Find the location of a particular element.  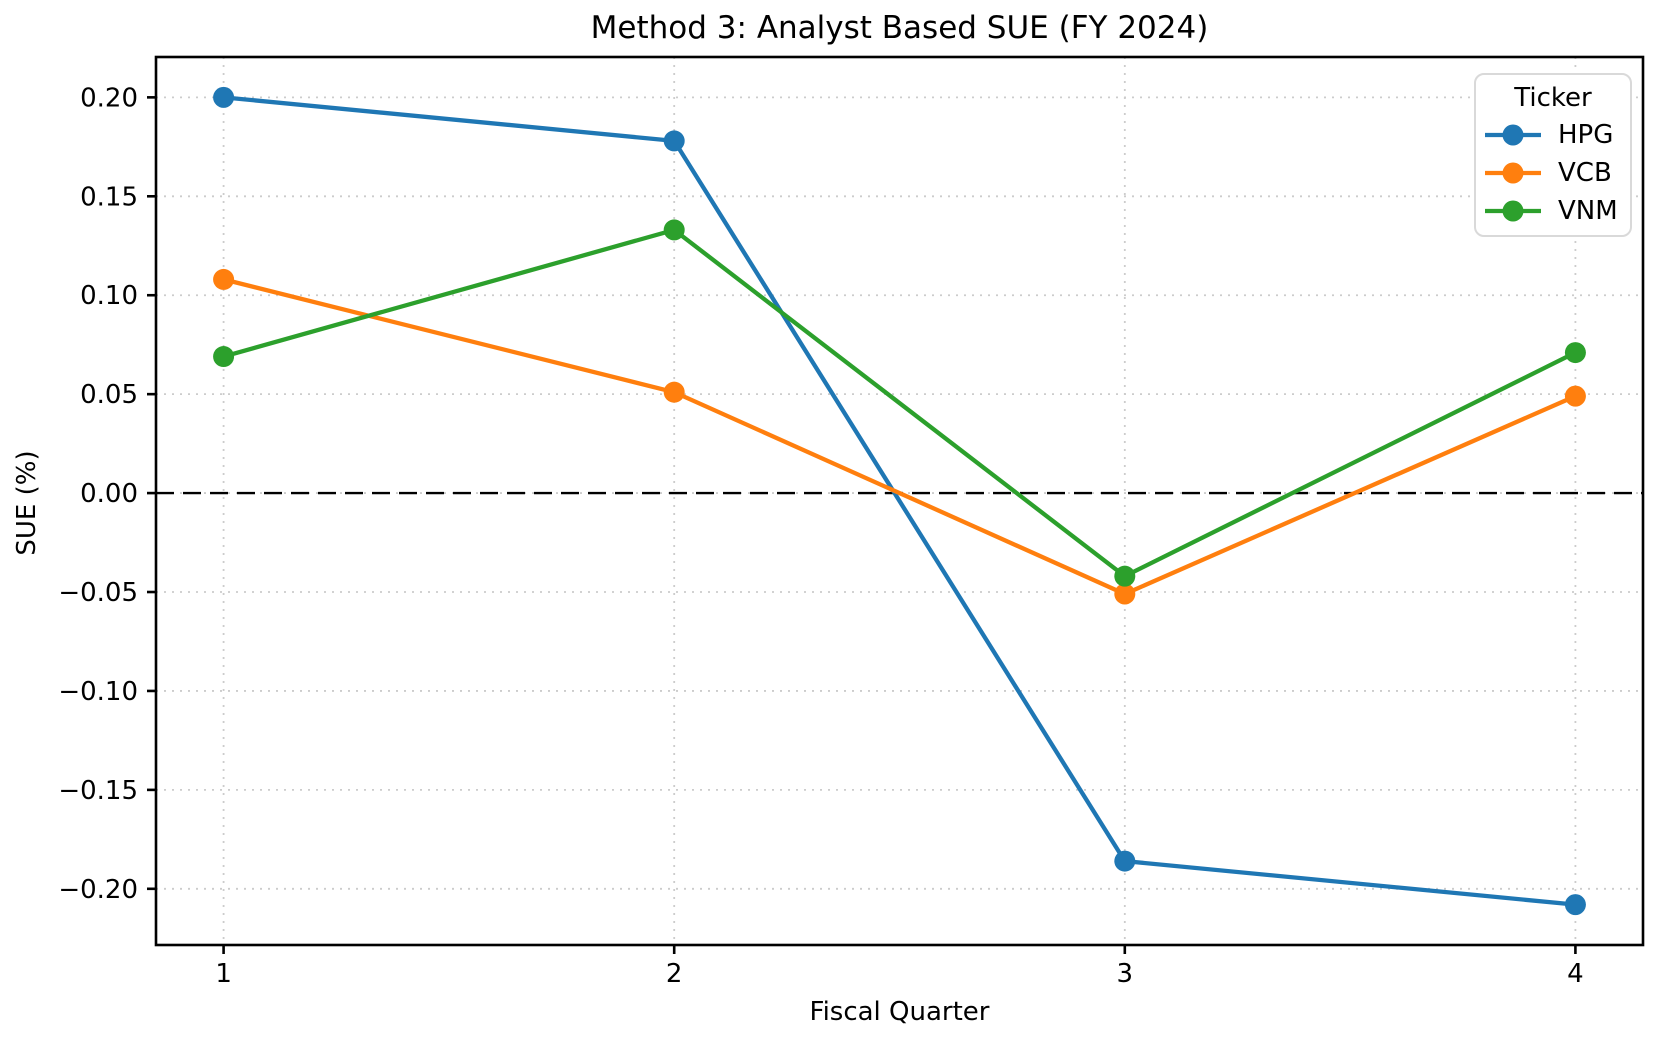

x-axis-label: Fiscal Quarter is located at coordinates (899, 1012).